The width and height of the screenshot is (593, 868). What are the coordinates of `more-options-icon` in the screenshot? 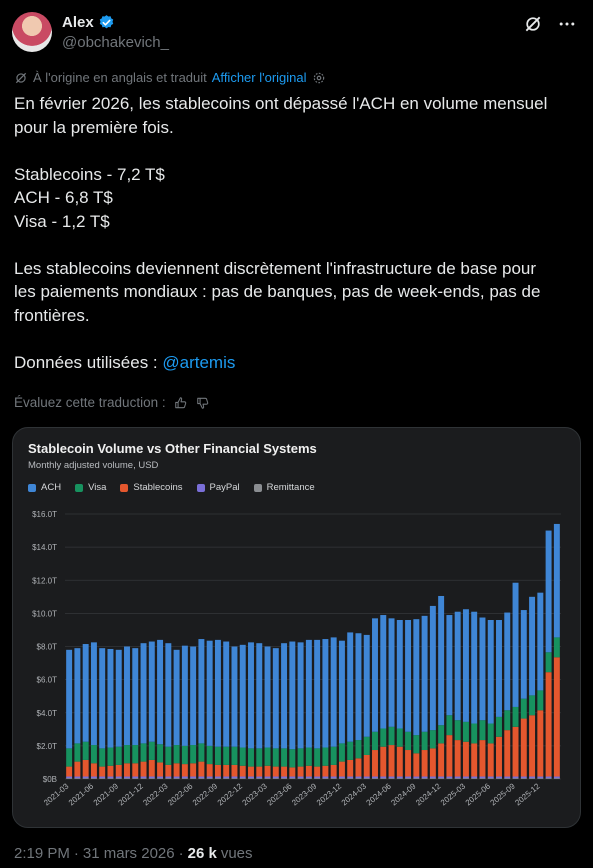 It's located at (567, 24).